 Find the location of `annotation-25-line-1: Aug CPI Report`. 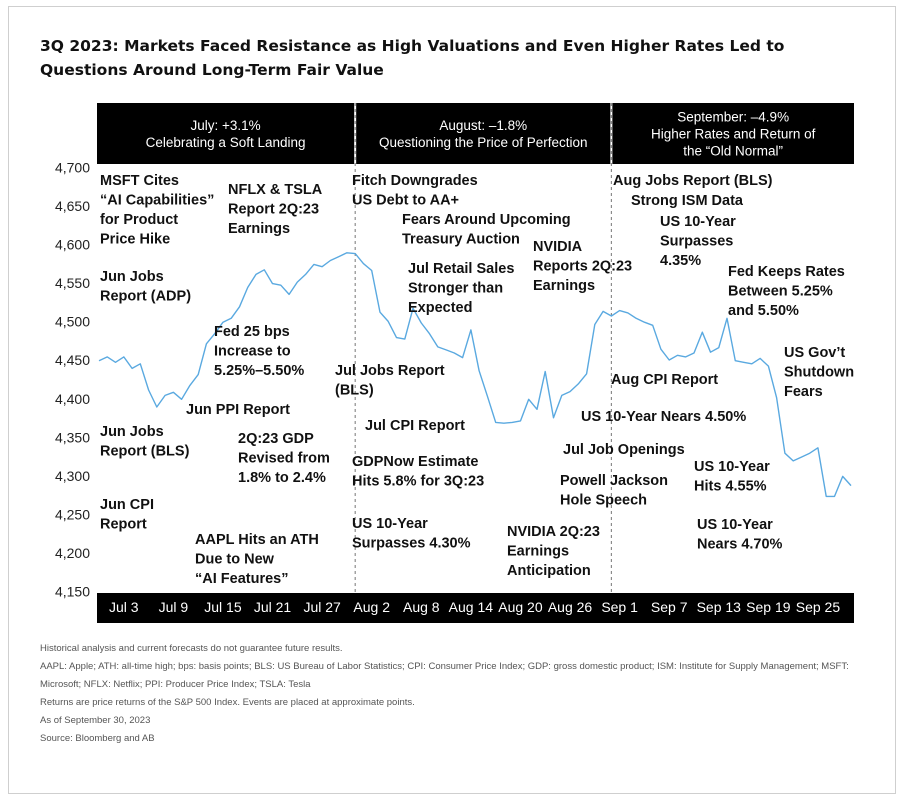

annotation-25-line-1: Aug CPI Report is located at coordinates (664, 380).